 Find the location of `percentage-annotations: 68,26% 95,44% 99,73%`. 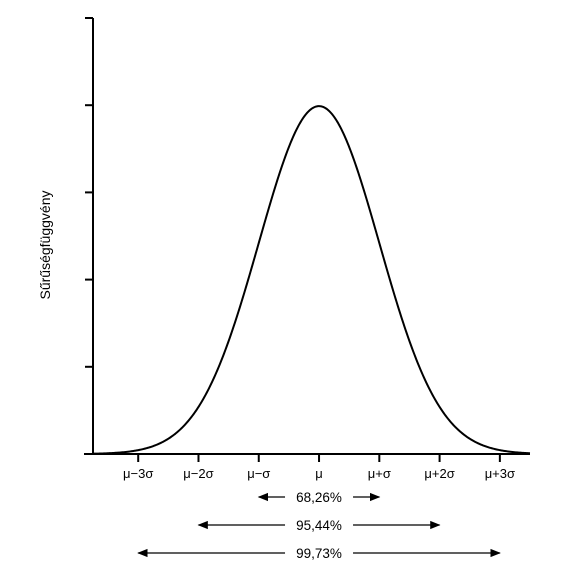

percentage-annotations: 68,26% 95,44% 99,73% is located at coordinates (319, 525).